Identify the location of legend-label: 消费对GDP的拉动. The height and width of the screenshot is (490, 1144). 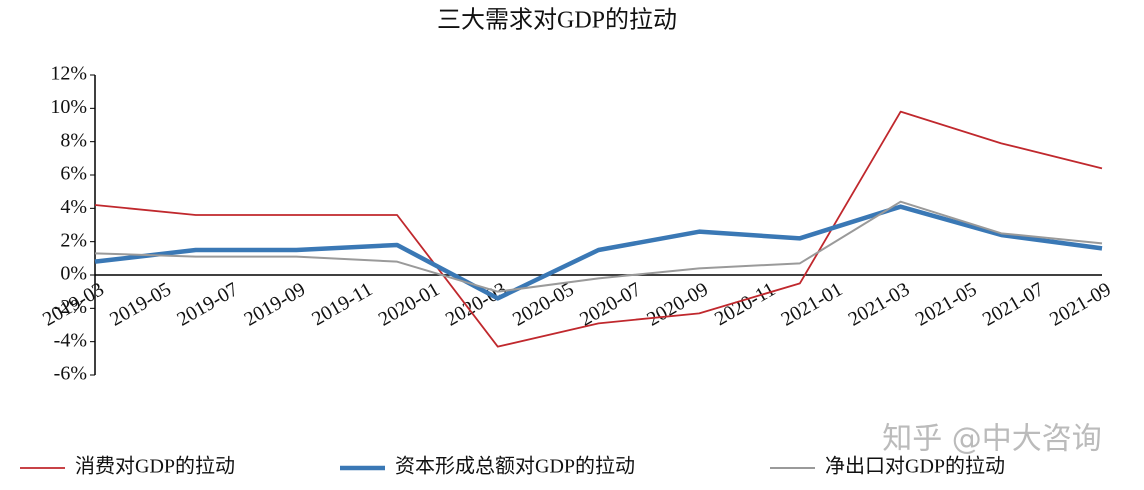
(155, 466).